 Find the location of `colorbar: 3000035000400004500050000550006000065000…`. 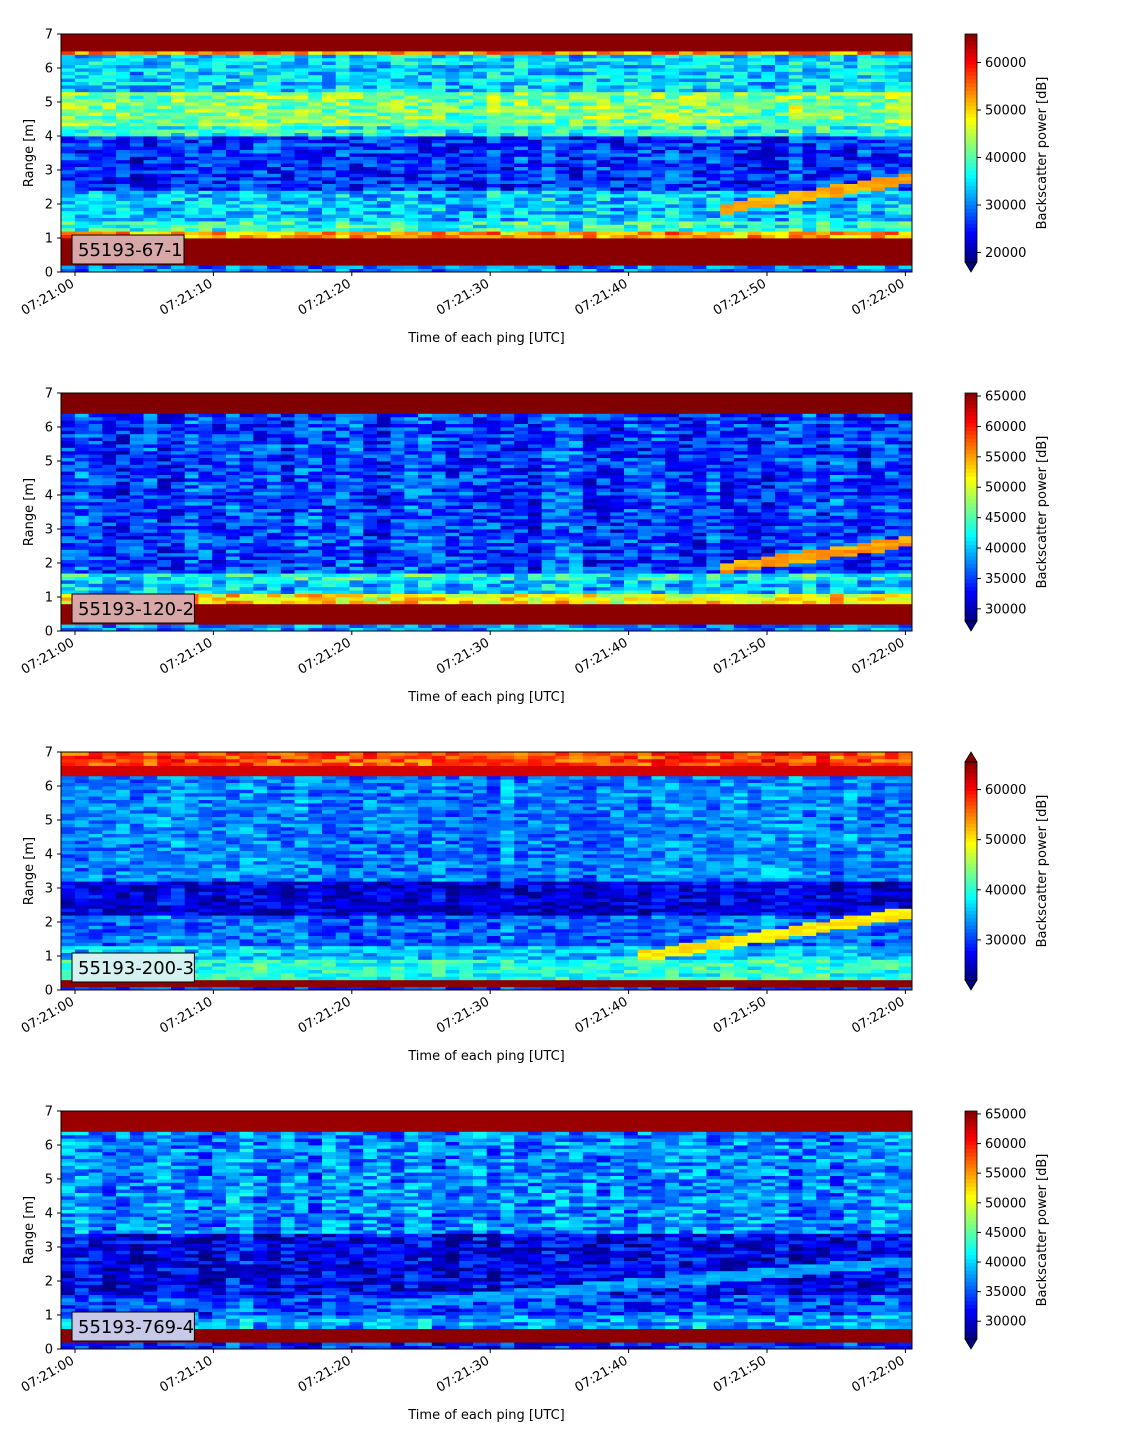

colorbar: 3000035000400004500050000550006000065000… is located at coordinates (1007, 510).